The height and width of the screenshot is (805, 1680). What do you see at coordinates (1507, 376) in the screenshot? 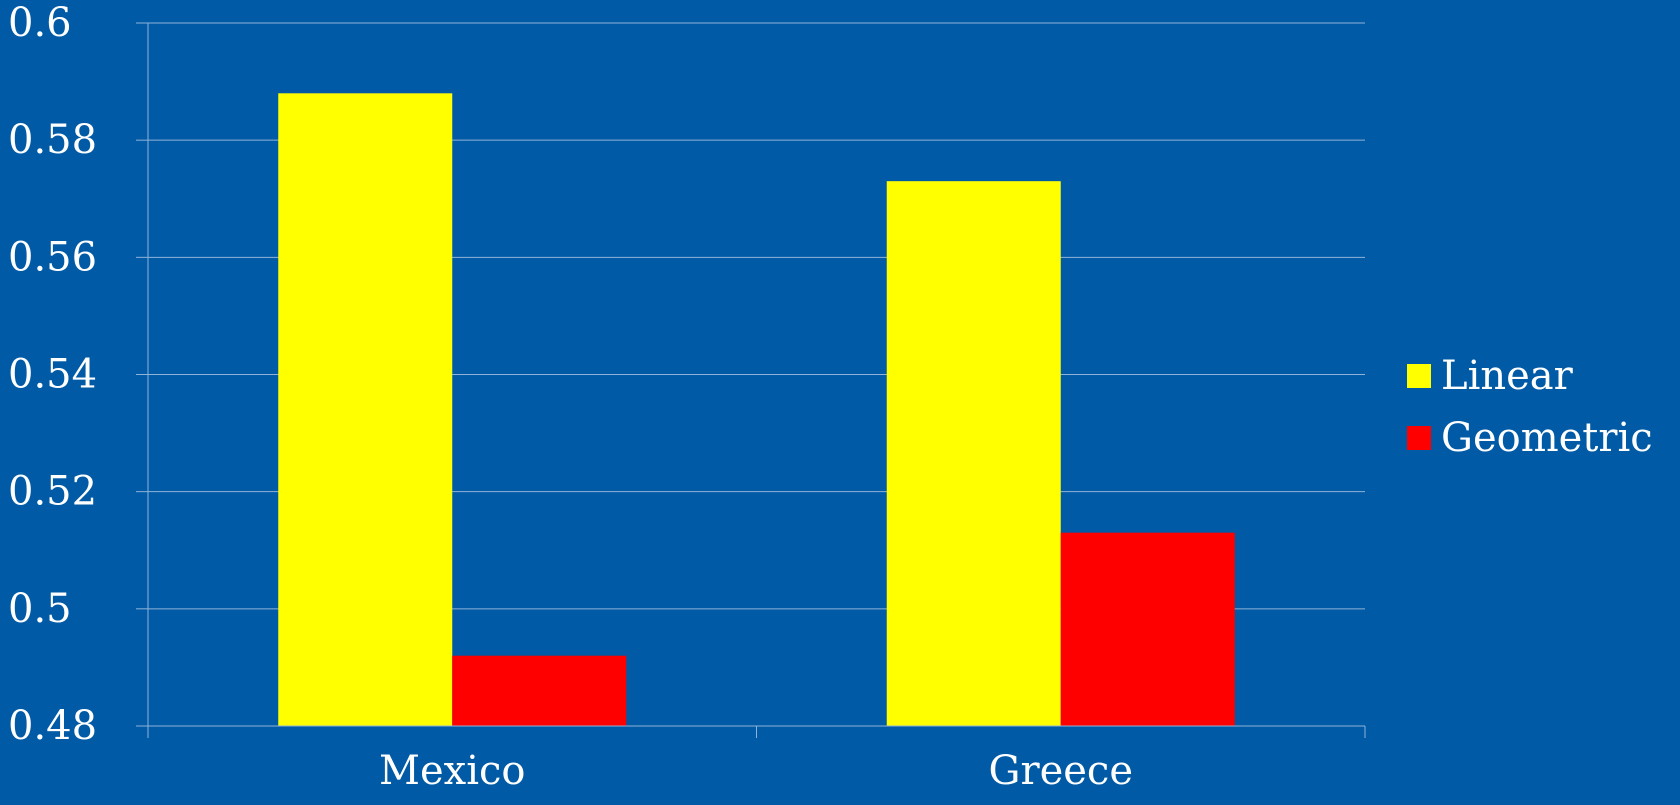
I see `legend-label: Linear` at bounding box center [1507, 376].